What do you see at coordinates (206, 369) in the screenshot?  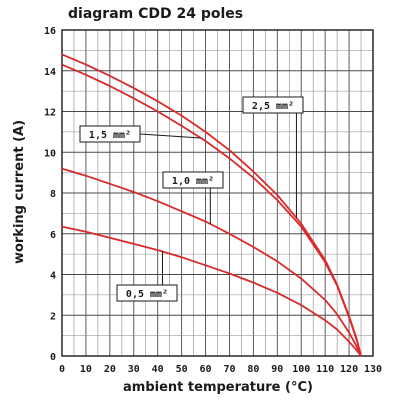 I see `x-tick-label: 60` at bounding box center [206, 369].